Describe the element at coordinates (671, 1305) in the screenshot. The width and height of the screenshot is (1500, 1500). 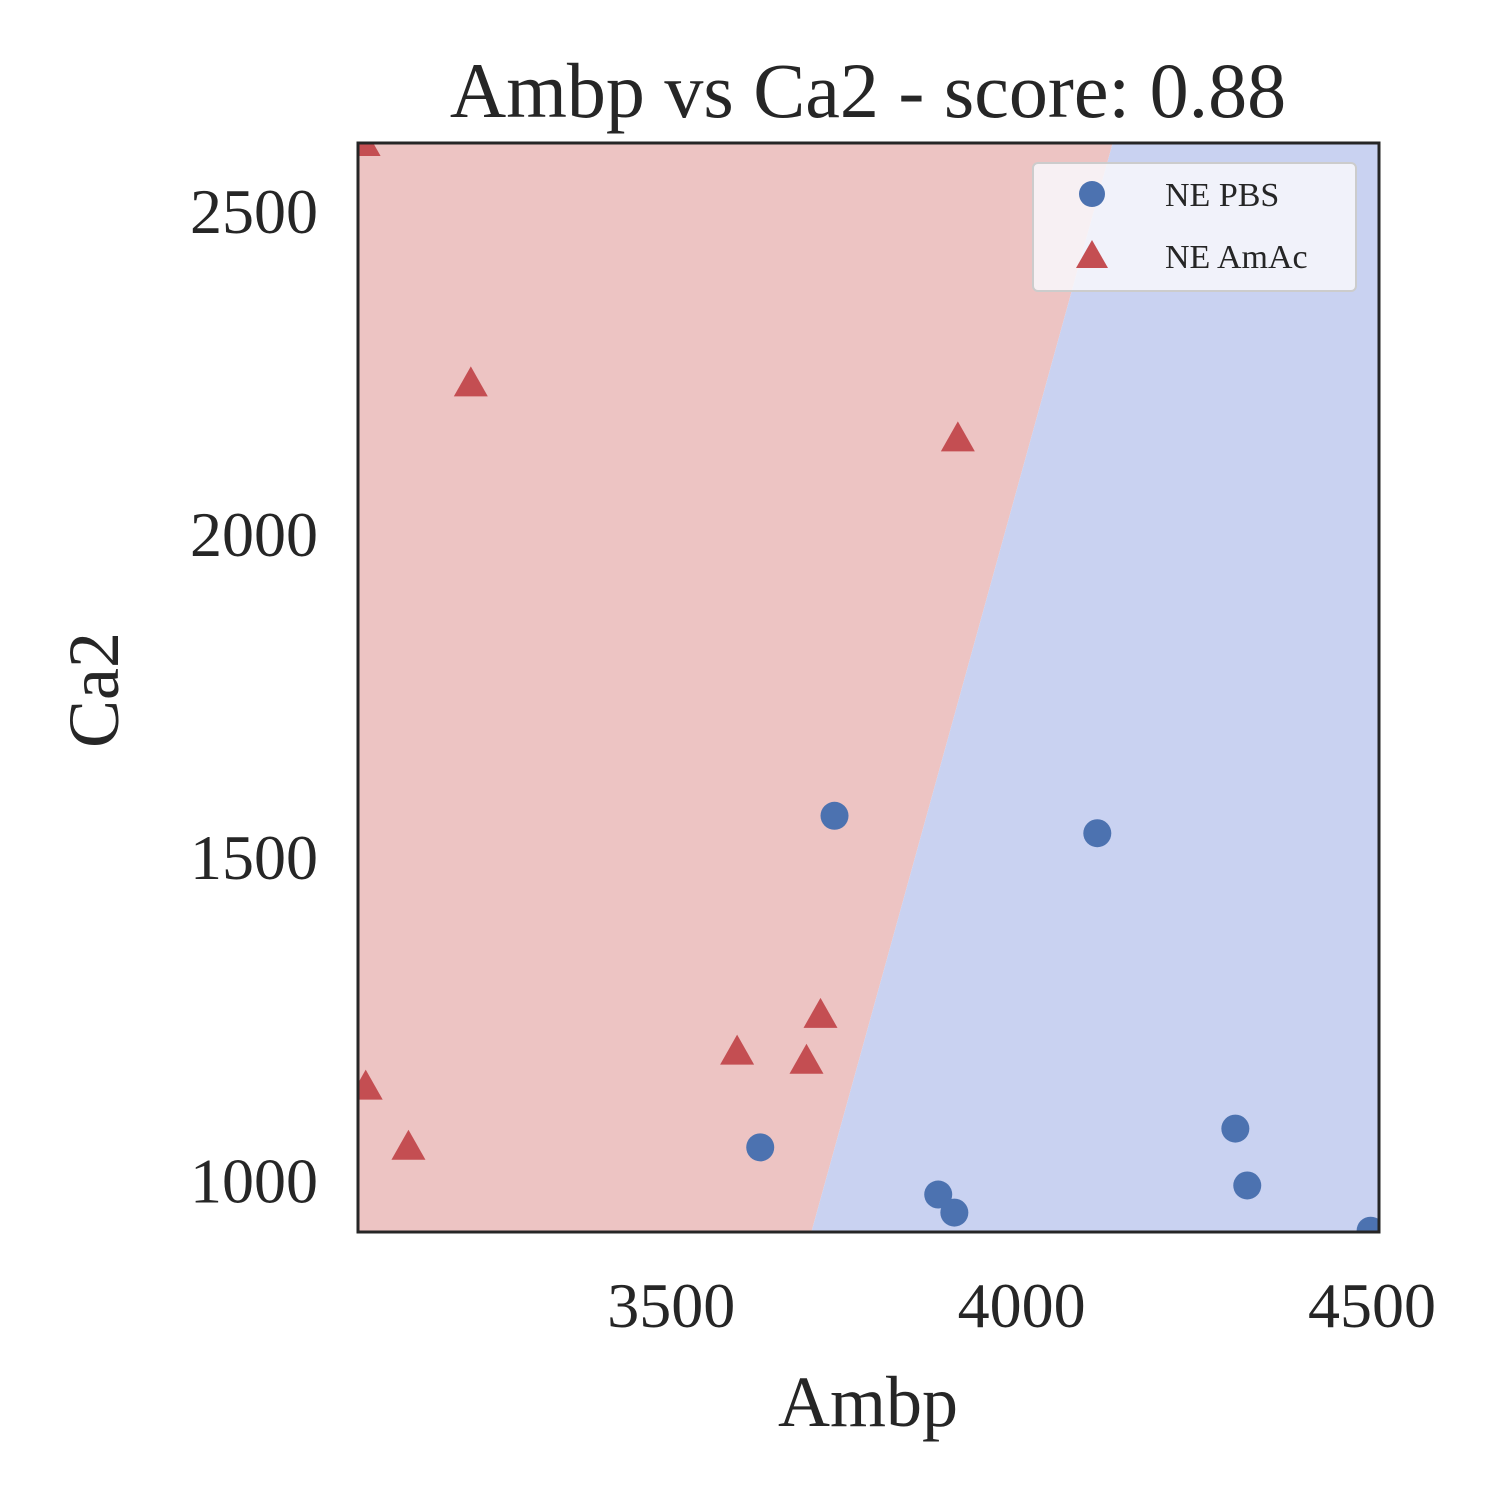
I see `x-tick-label-3500: 3500` at that location.